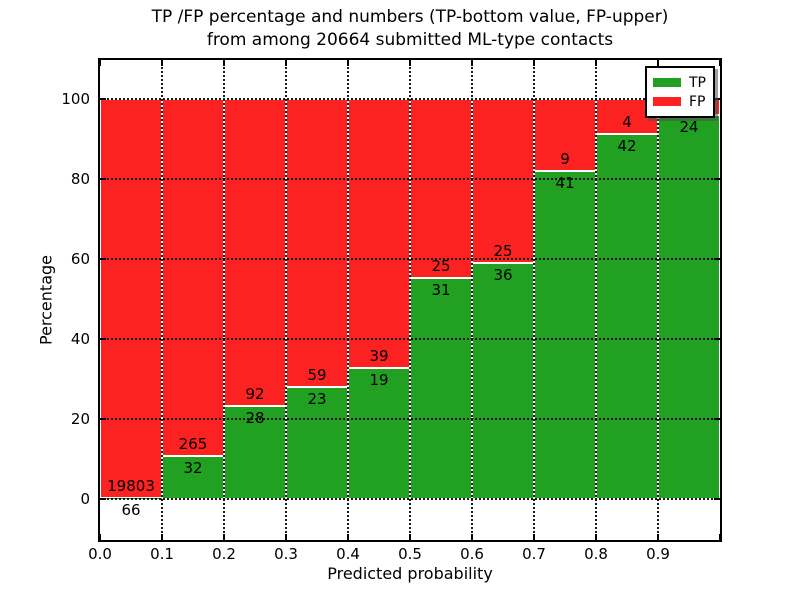 The image size is (800, 600). I want to click on tp-count-label: 36, so click(503, 274).